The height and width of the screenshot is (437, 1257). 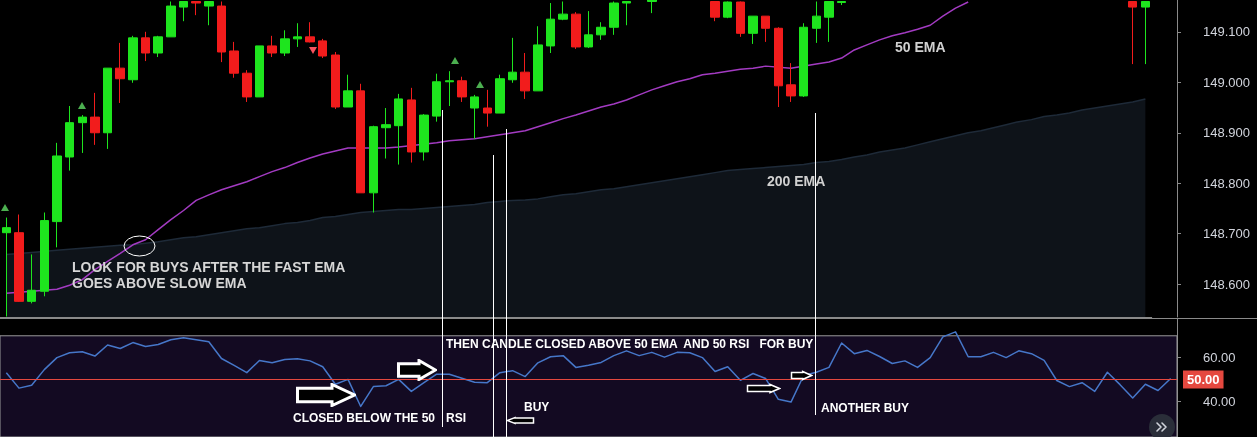 What do you see at coordinates (1226, 32) in the screenshot?
I see `y-tick-label: 149.100` at bounding box center [1226, 32].